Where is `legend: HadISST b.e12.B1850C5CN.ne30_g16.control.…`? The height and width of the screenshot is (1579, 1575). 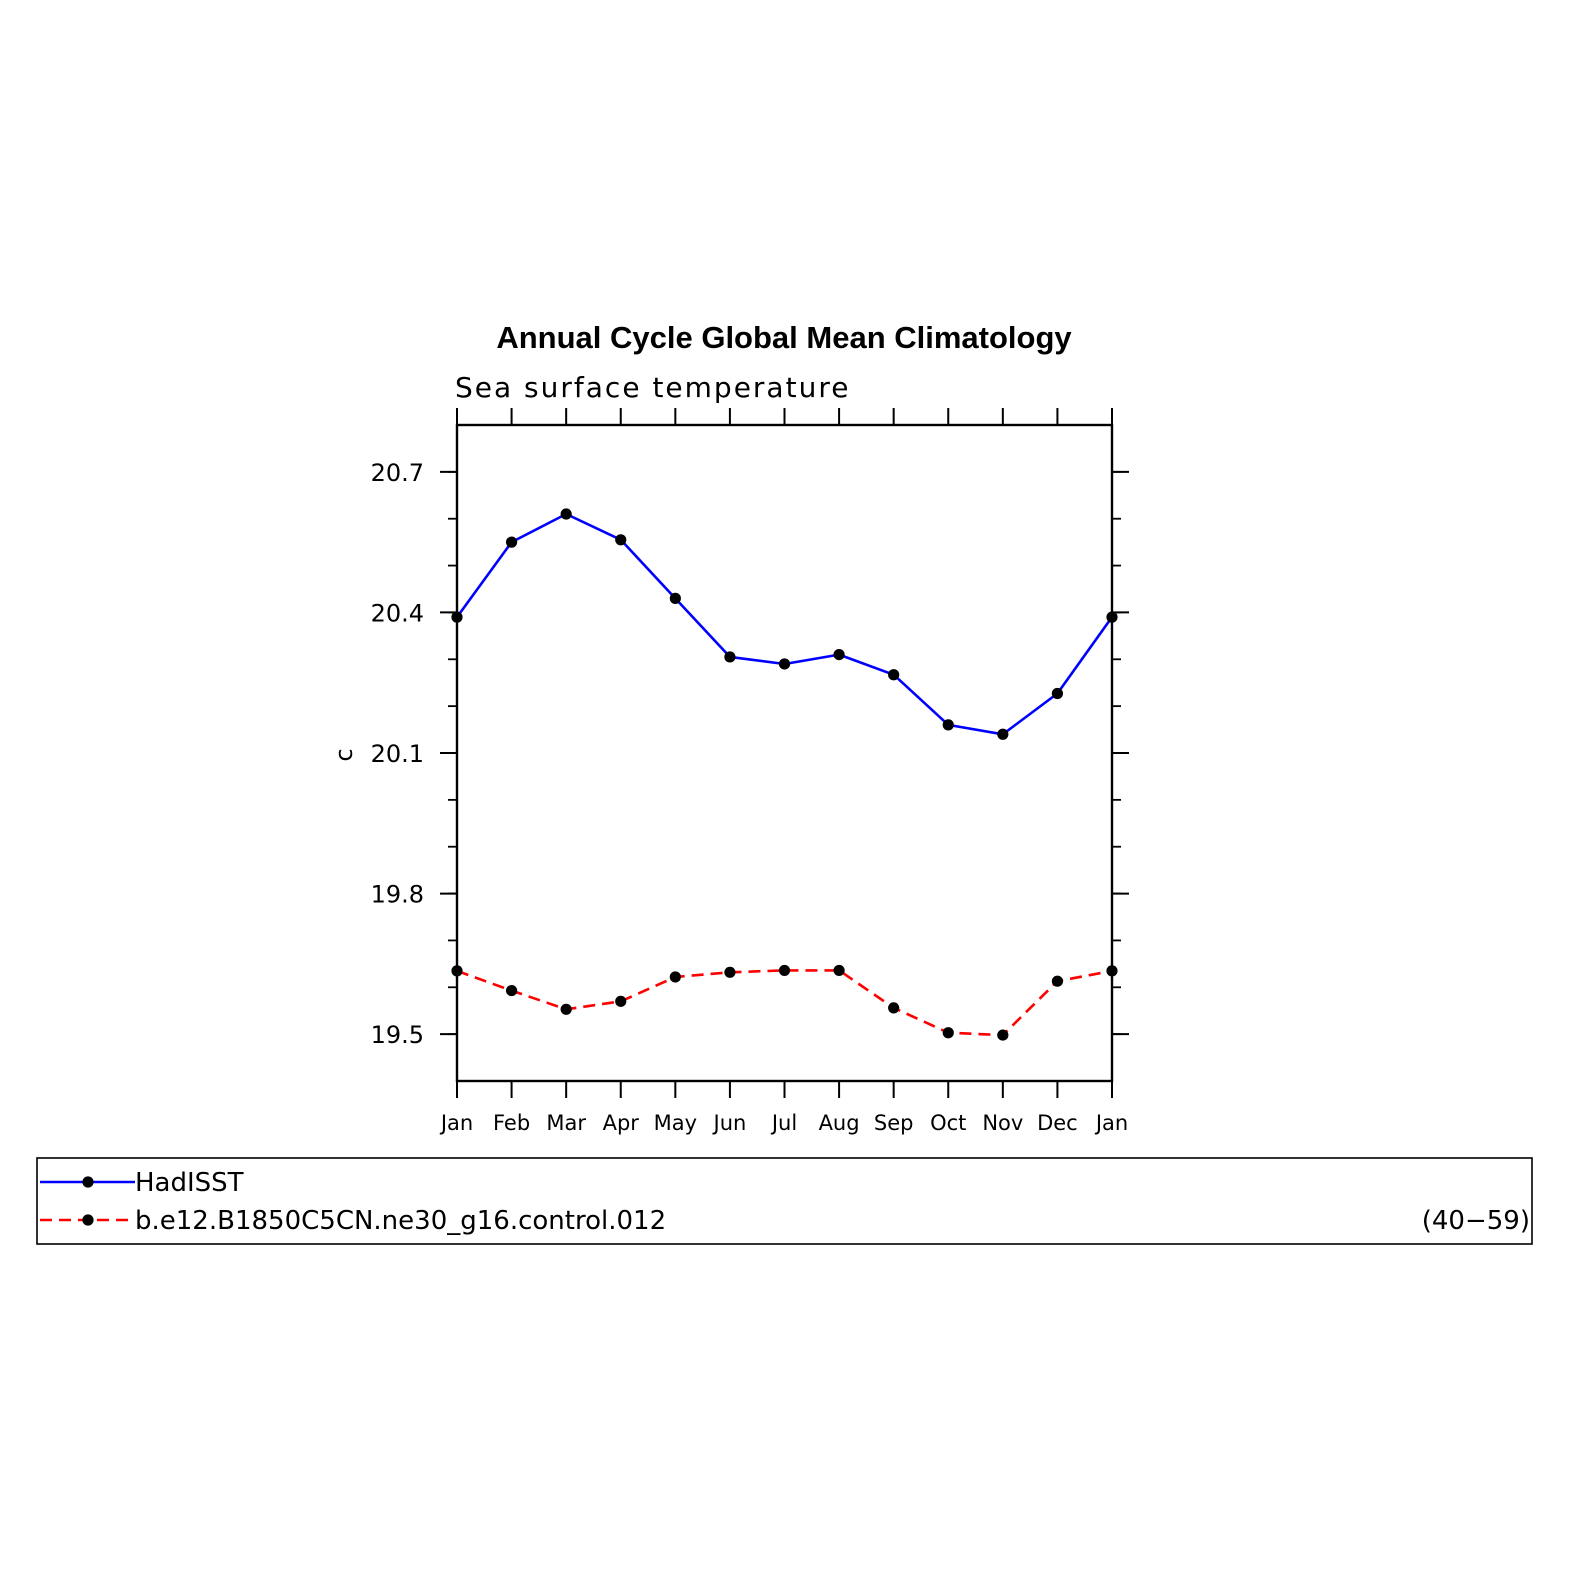 legend: HadISST b.e12.B1850C5CN.ne30_g16.control.… is located at coordinates (353, 1202).